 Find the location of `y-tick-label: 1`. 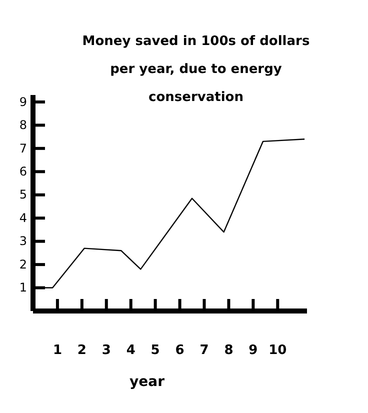

y-tick-label: 1 is located at coordinates (23, 287).